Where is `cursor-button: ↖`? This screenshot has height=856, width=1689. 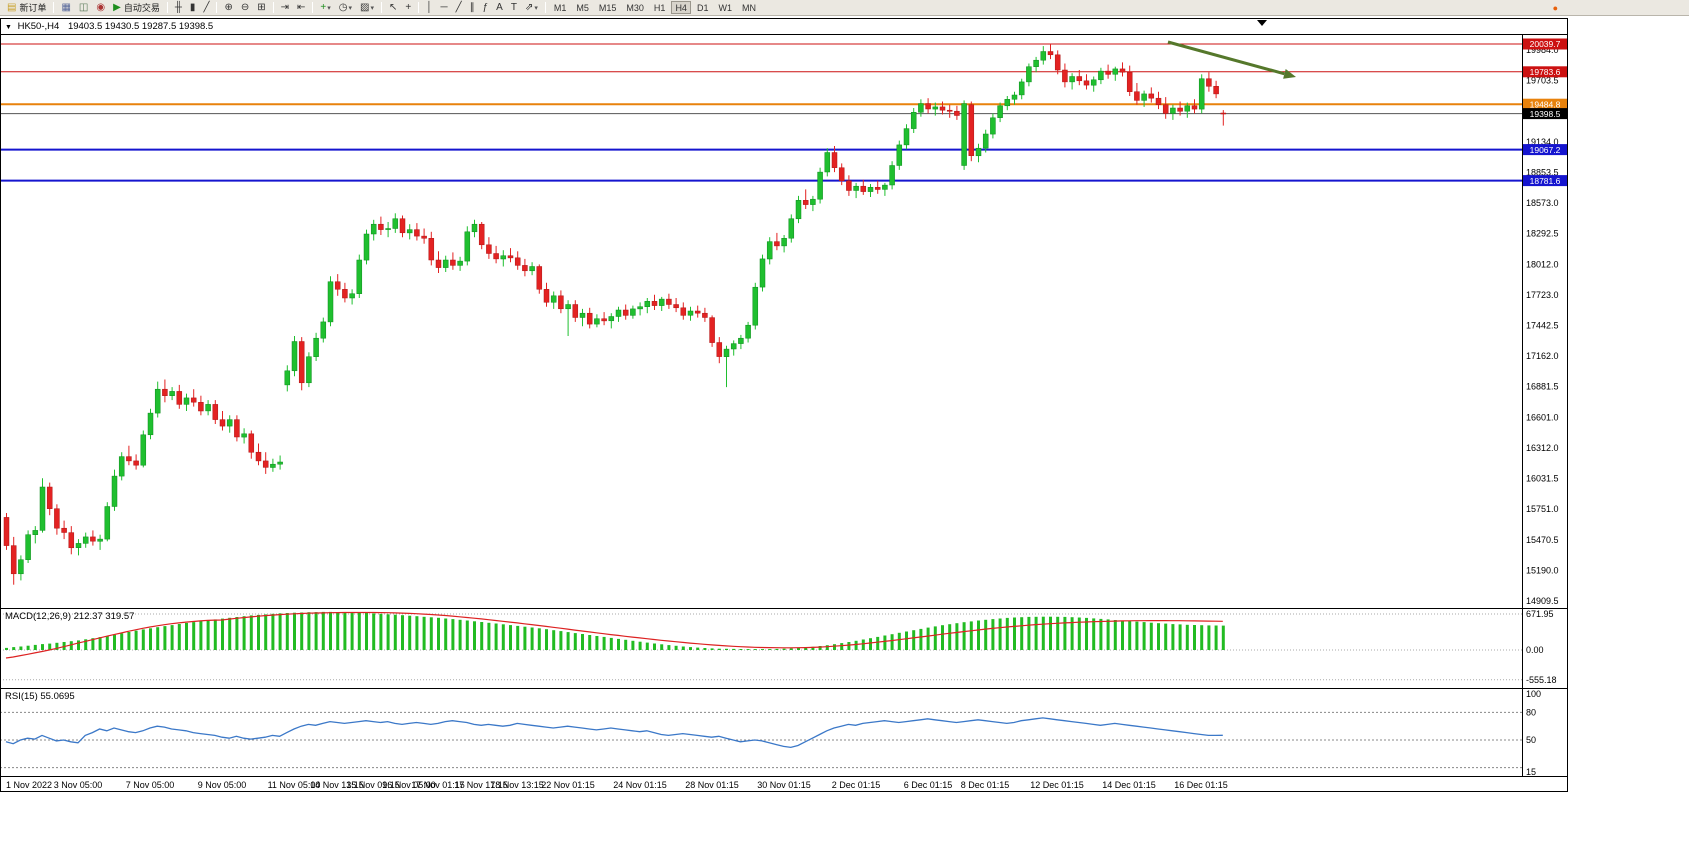 cursor-button: ↖ is located at coordinates (393, 7).